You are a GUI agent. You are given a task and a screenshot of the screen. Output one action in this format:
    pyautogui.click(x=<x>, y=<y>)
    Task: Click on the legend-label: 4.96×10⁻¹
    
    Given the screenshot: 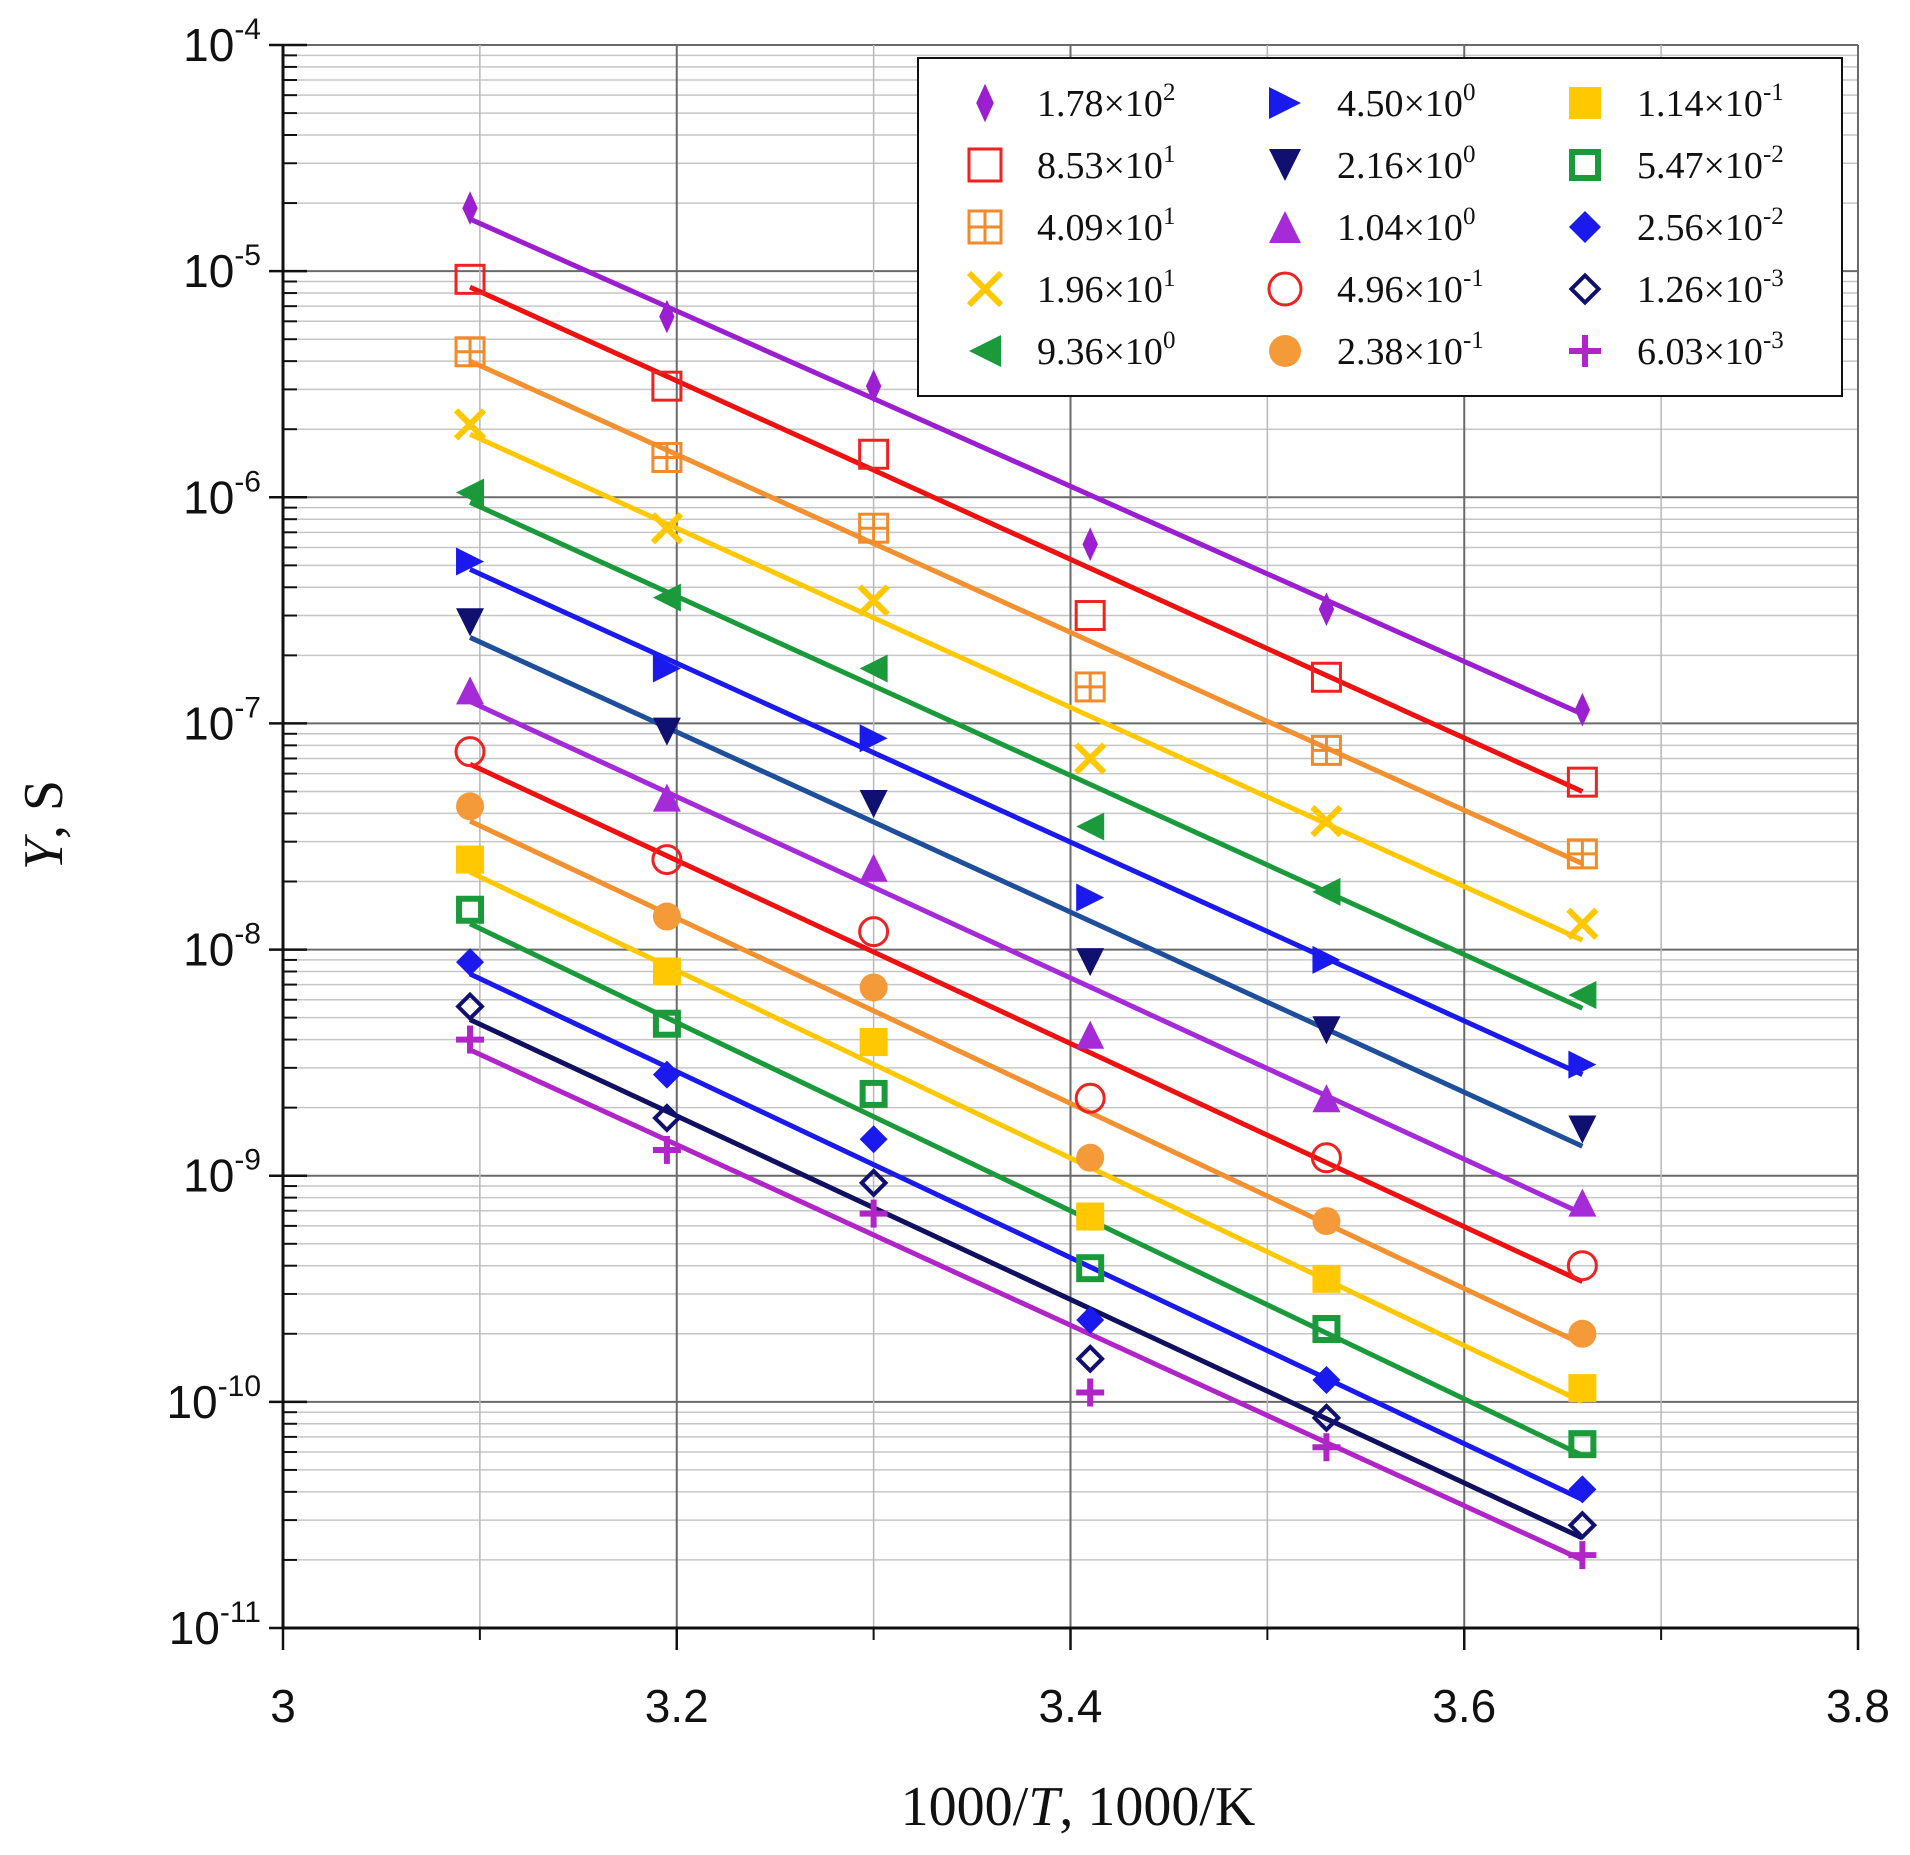 What is the action you would take?
    pyautogui.click(x=1410, y=288)
    